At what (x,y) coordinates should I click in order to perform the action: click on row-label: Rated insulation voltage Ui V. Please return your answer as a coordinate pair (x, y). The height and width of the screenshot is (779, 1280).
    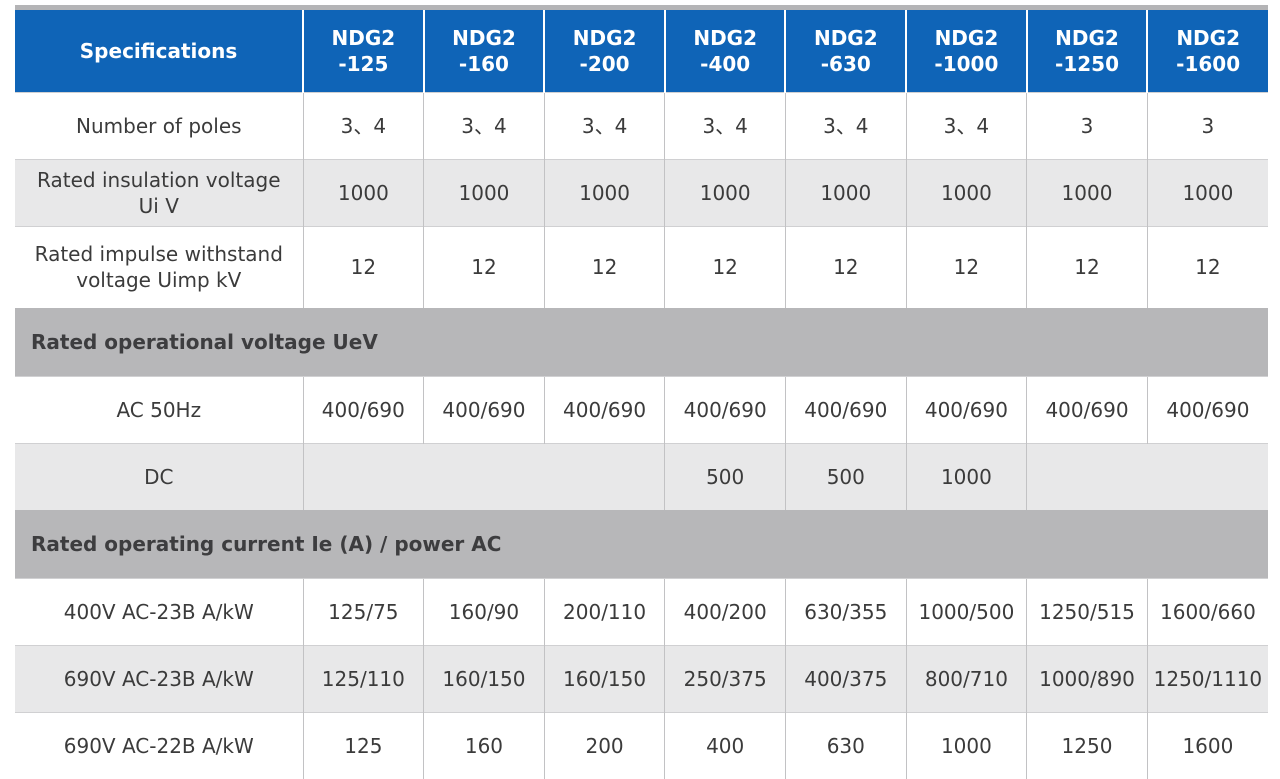
    Looking at the image, I should click on (159, 192).